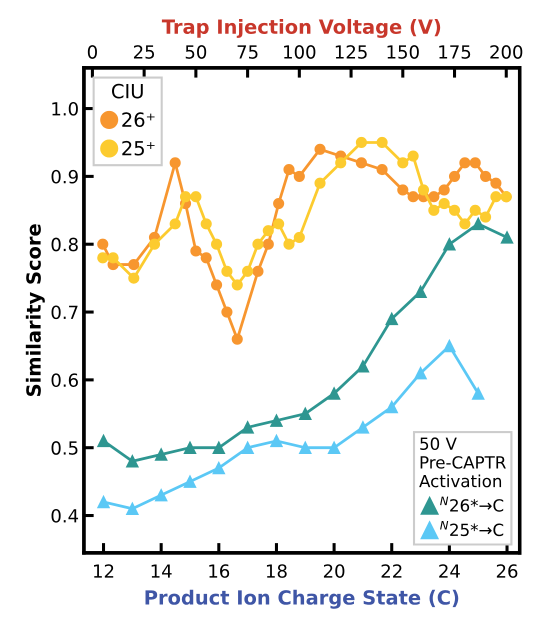  Describe the element at coordinates (219, 571) in the screenshot. I see `x-tick-label: 16` at that location.